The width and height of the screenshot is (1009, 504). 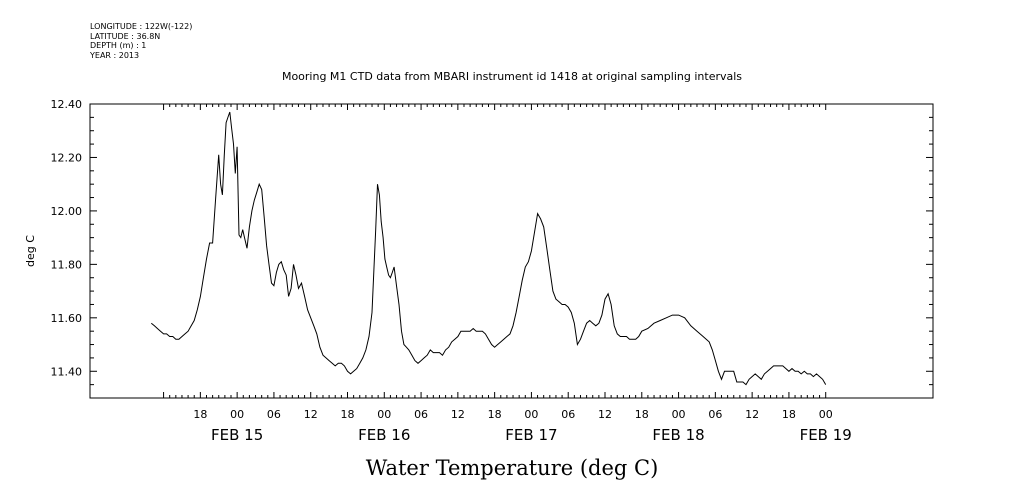 What do you see at coordinates (67, 211) in the screenshot?
I see `y-tick-label: 12.00` at bounding box center [67, 211].